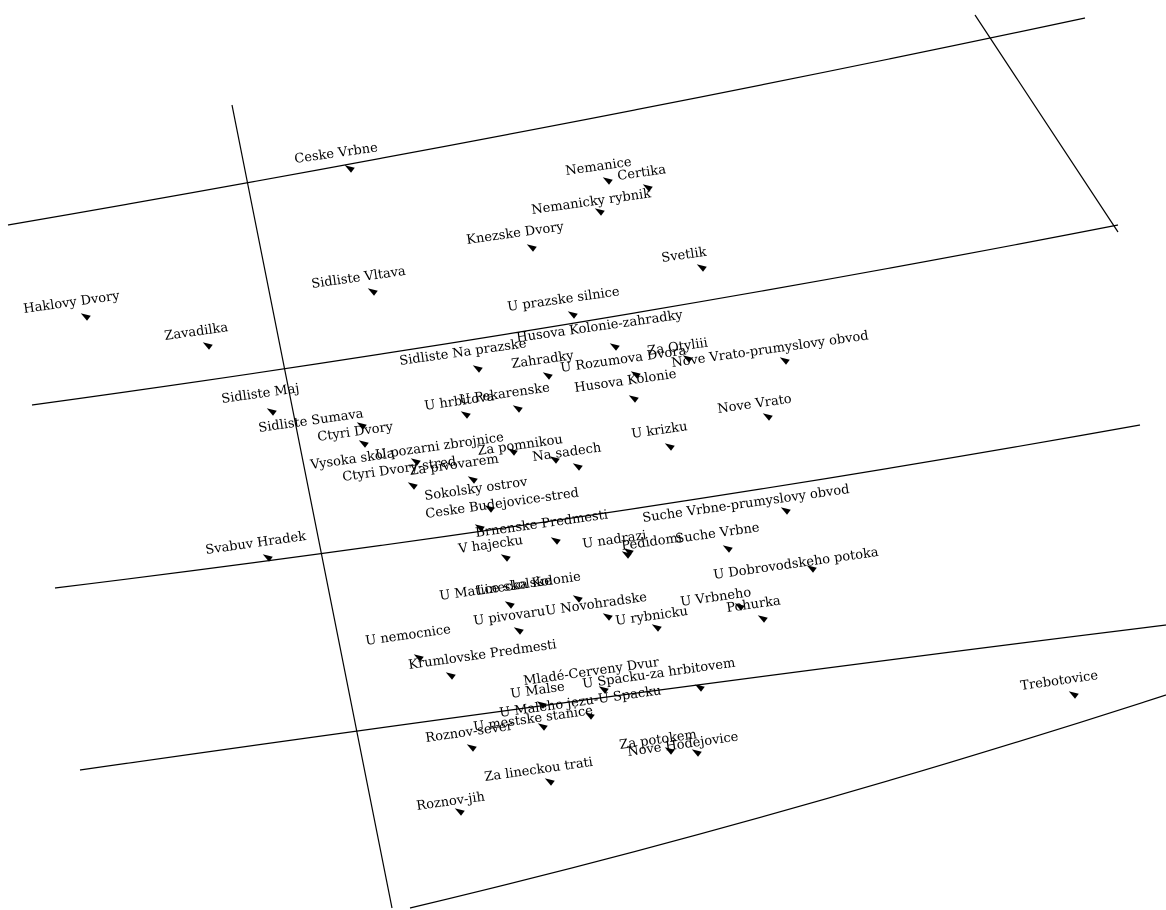 The image size is (1166, 910). What do you see at coordinates (641, 173) in the screenshot?
I see `place-label: Certika` at bounding box center [641, 173].